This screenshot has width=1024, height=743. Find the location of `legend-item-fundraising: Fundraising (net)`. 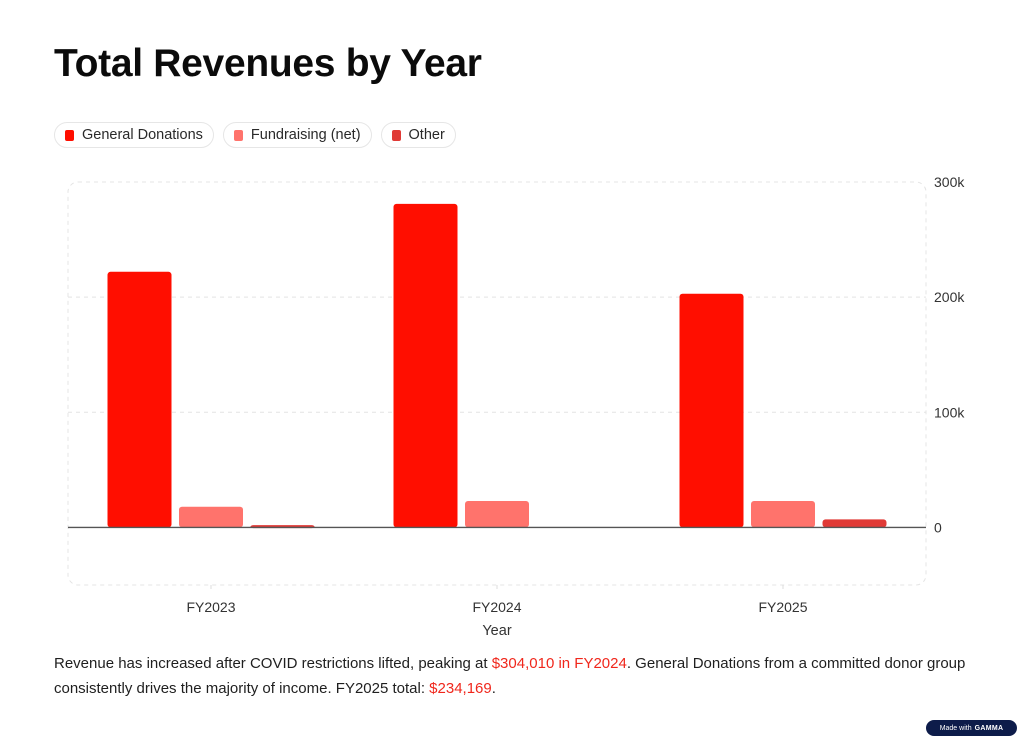

legend-item-fundraising: Fundraising (net) is located at coordinates (297, 135).